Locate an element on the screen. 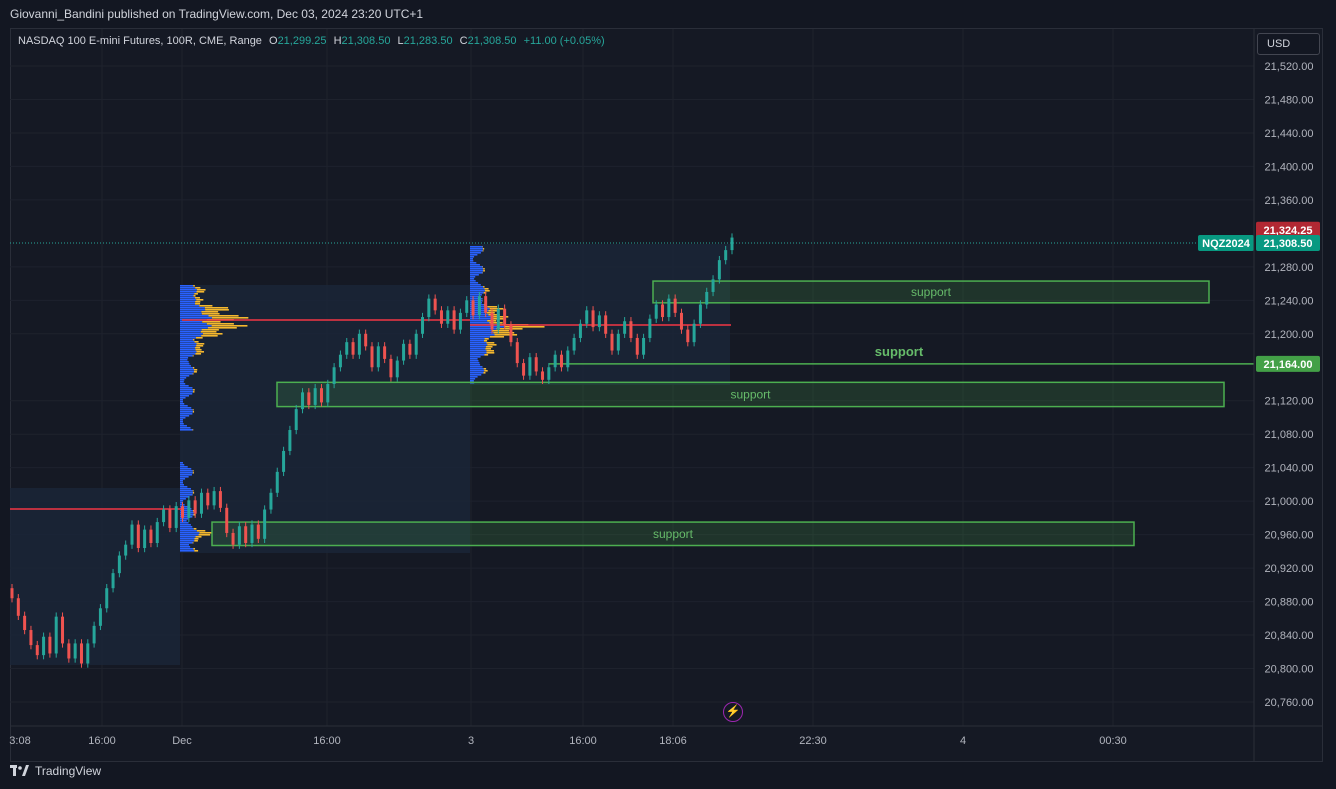 This screenshot has height=789, width=1336. high-label: H is located at coordinates (337, 41).